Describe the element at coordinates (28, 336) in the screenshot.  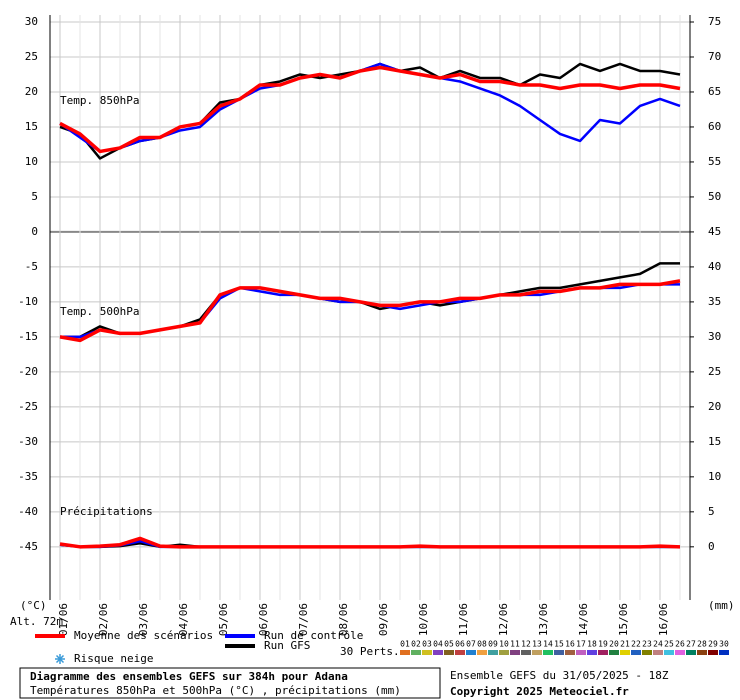
I see `y-tick-label: -15` at that location.